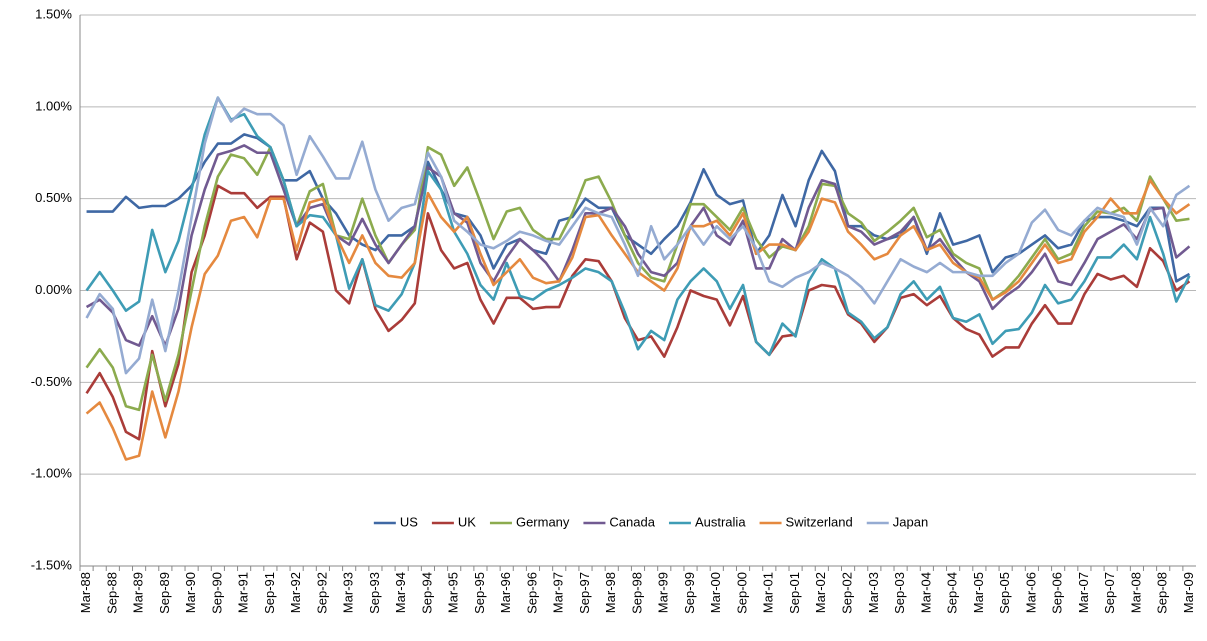  I want to click on x-tick-label: Mar-89, so click(138, 592).